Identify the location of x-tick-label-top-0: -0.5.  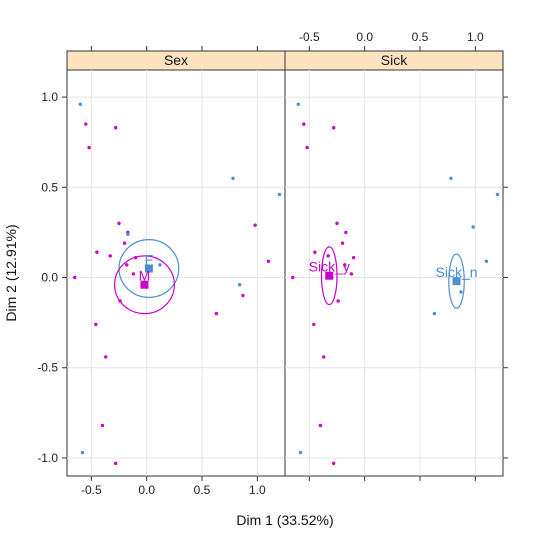
(309, 37).